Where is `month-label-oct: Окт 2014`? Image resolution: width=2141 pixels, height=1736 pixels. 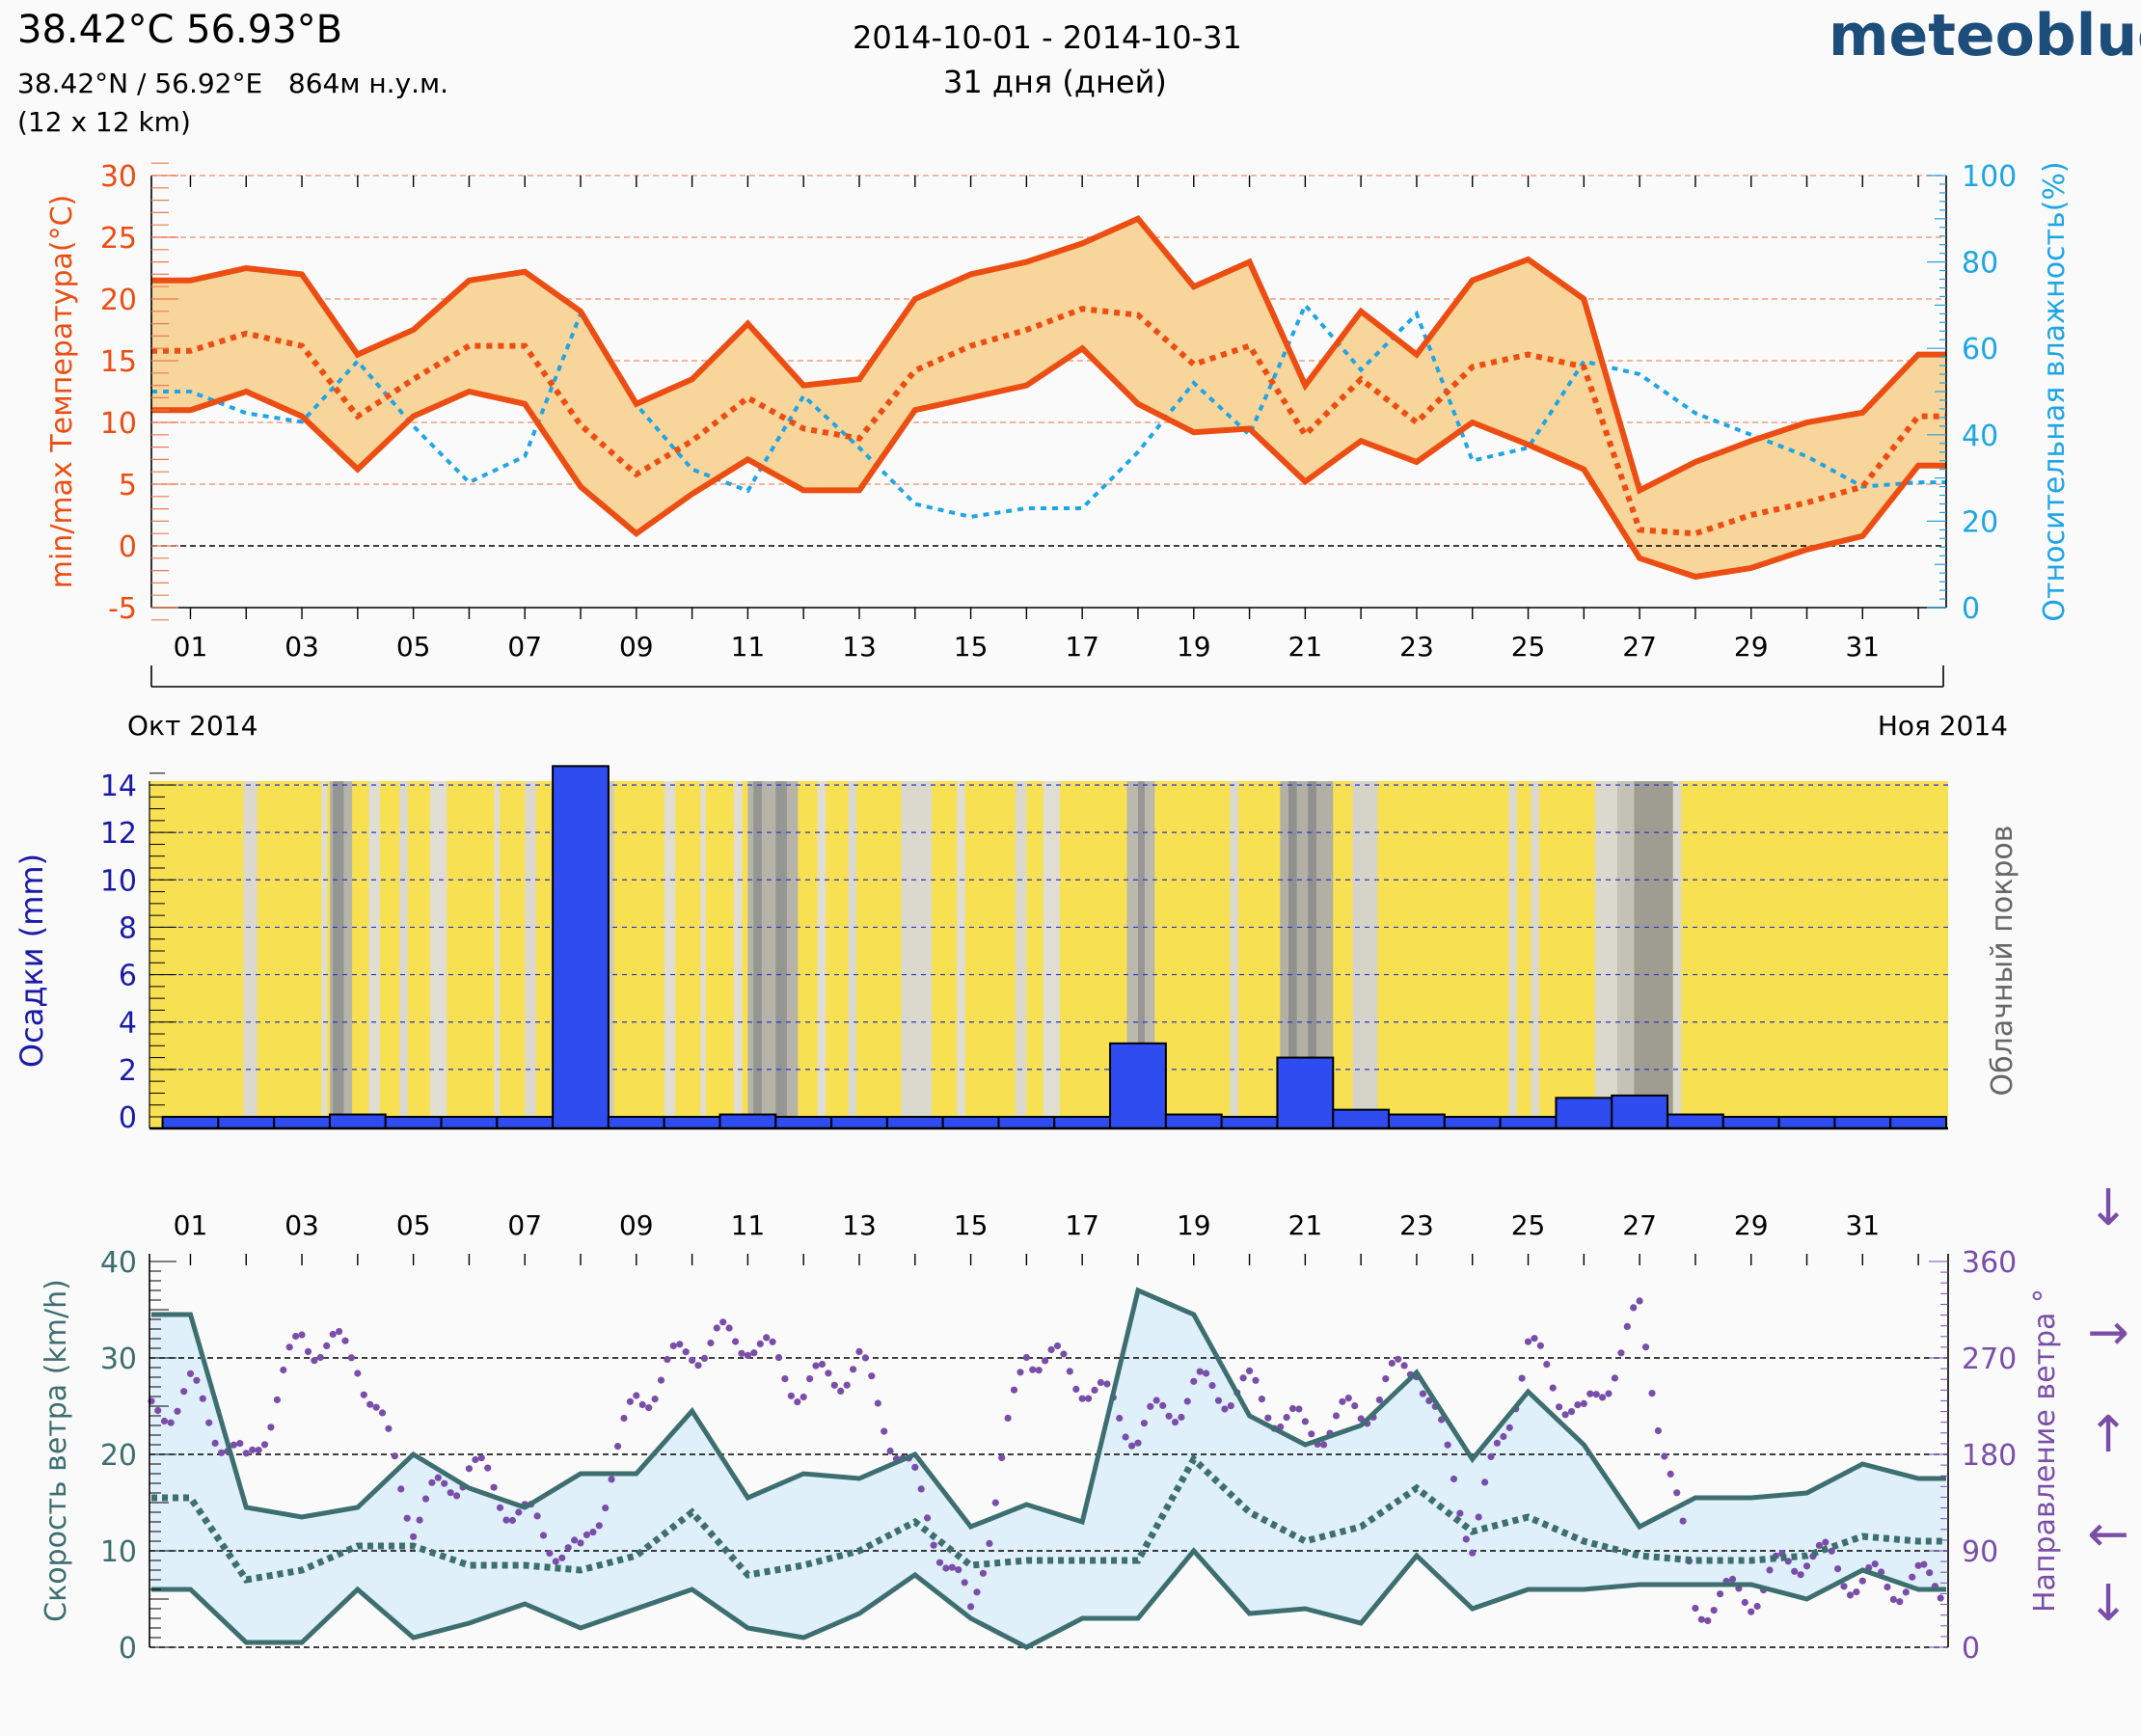 month-label-oct: Окт 2014 is located at coordinates (192, 726).